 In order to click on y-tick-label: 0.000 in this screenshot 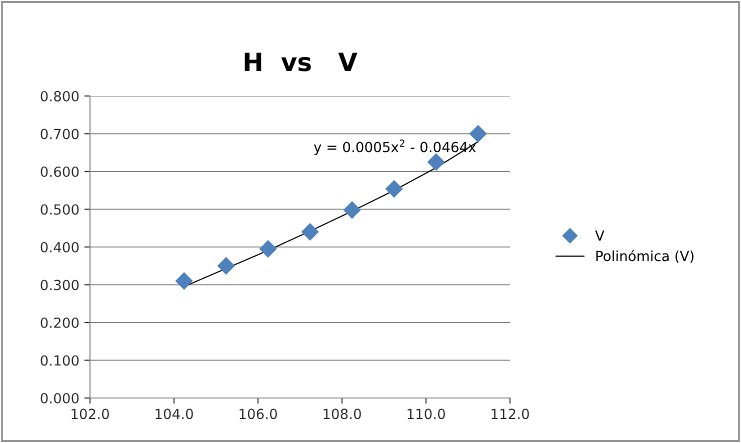, I will do `click(59, 398)`.